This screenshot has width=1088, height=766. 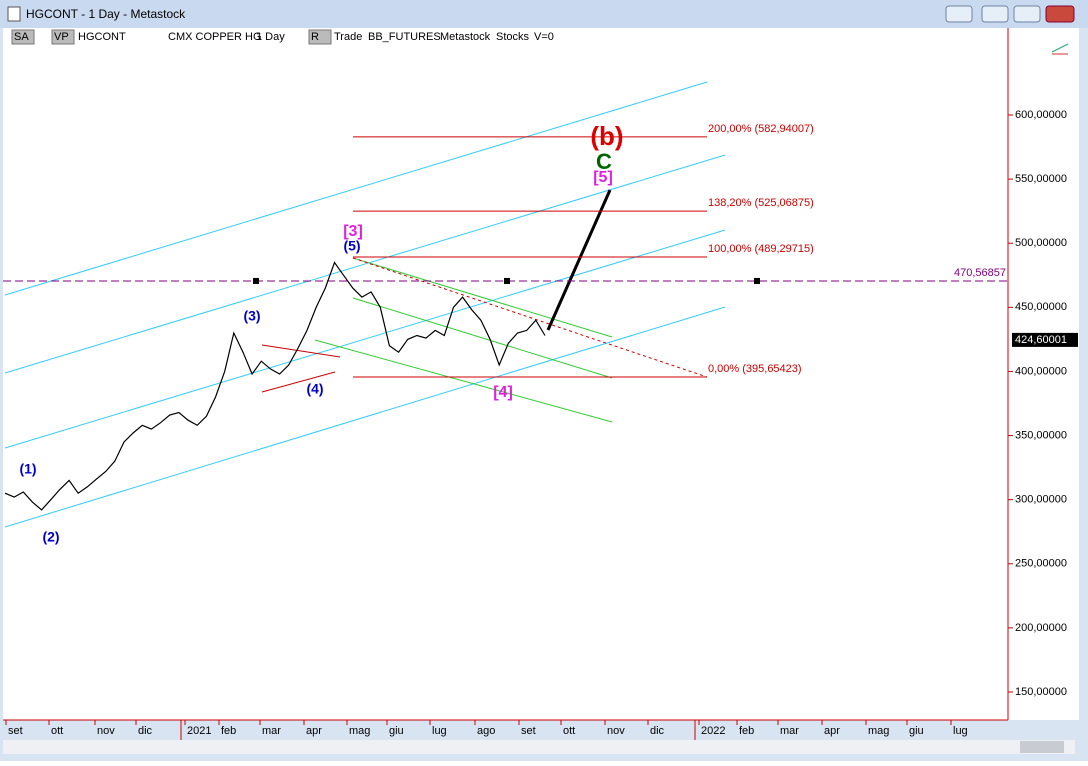 I want to click on fib-label: 138,20% (525,06875), so click(x=761, y=203).